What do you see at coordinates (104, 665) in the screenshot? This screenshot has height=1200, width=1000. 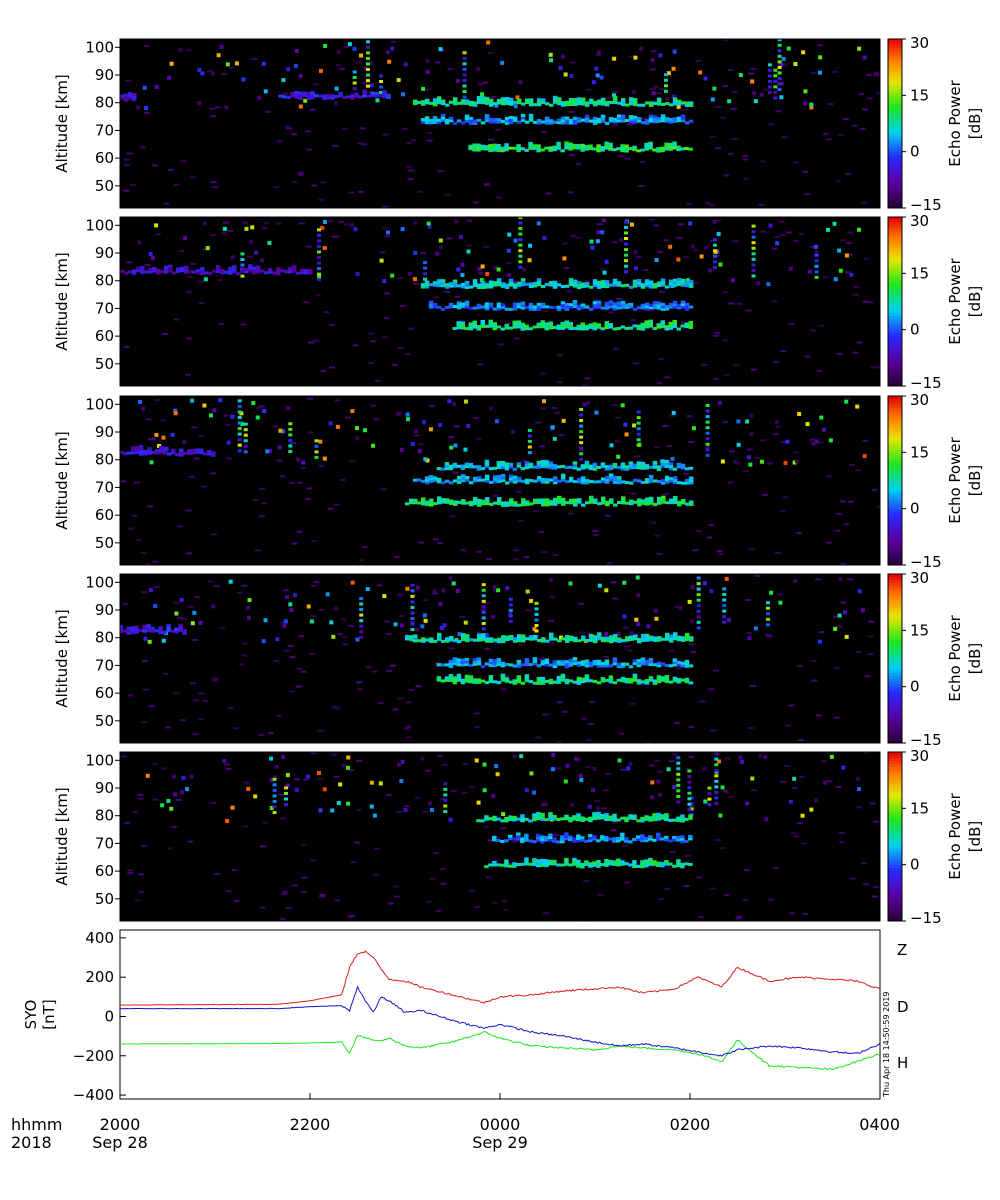 I see `y-tick-label: 70` at bounding box center [104, 665].